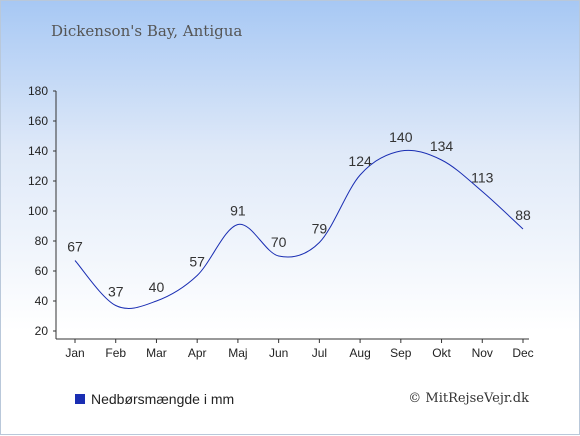 This screenshot has height=436, width=580. I want to click on data-label: 37, so click(116, 292).